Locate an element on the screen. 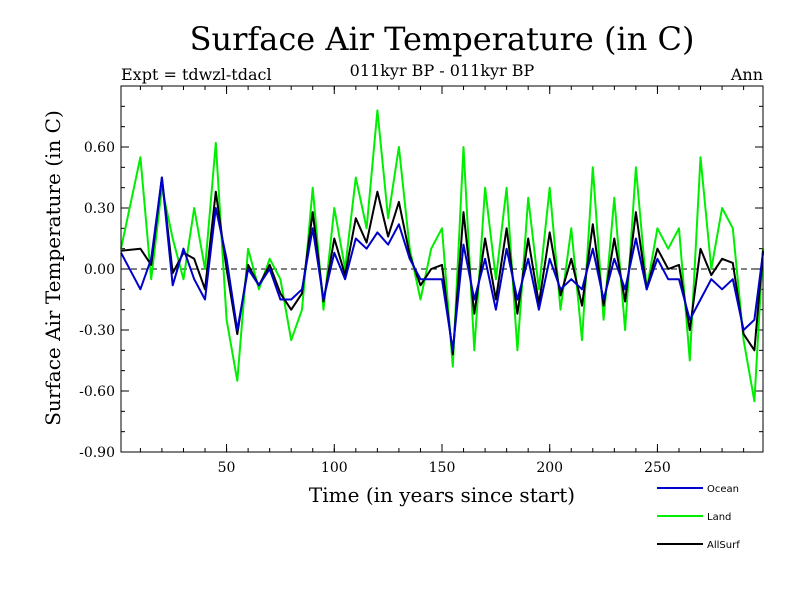 Image resolution: width=800 pixels, height=600 pixels. y-tick-label: -0.90 is located at coordinates (97, 453).